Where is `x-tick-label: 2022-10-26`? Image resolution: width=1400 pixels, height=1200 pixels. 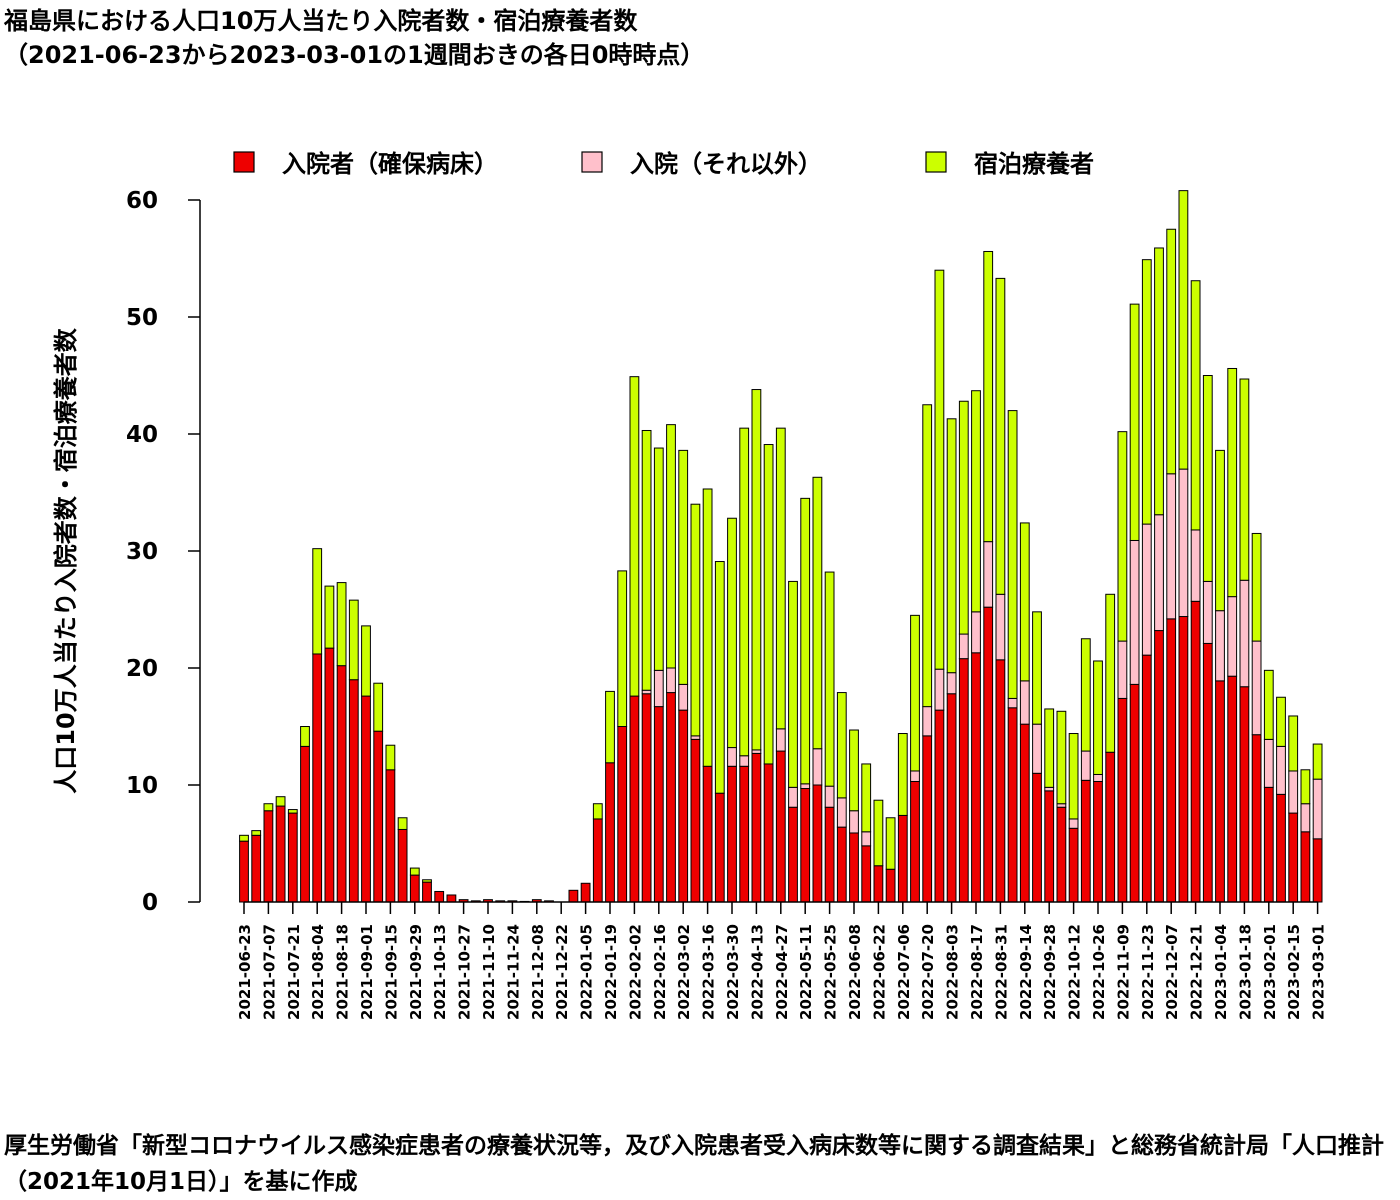 x-tick-label: 2022-10-26 is located at coordinates (1099, 972).